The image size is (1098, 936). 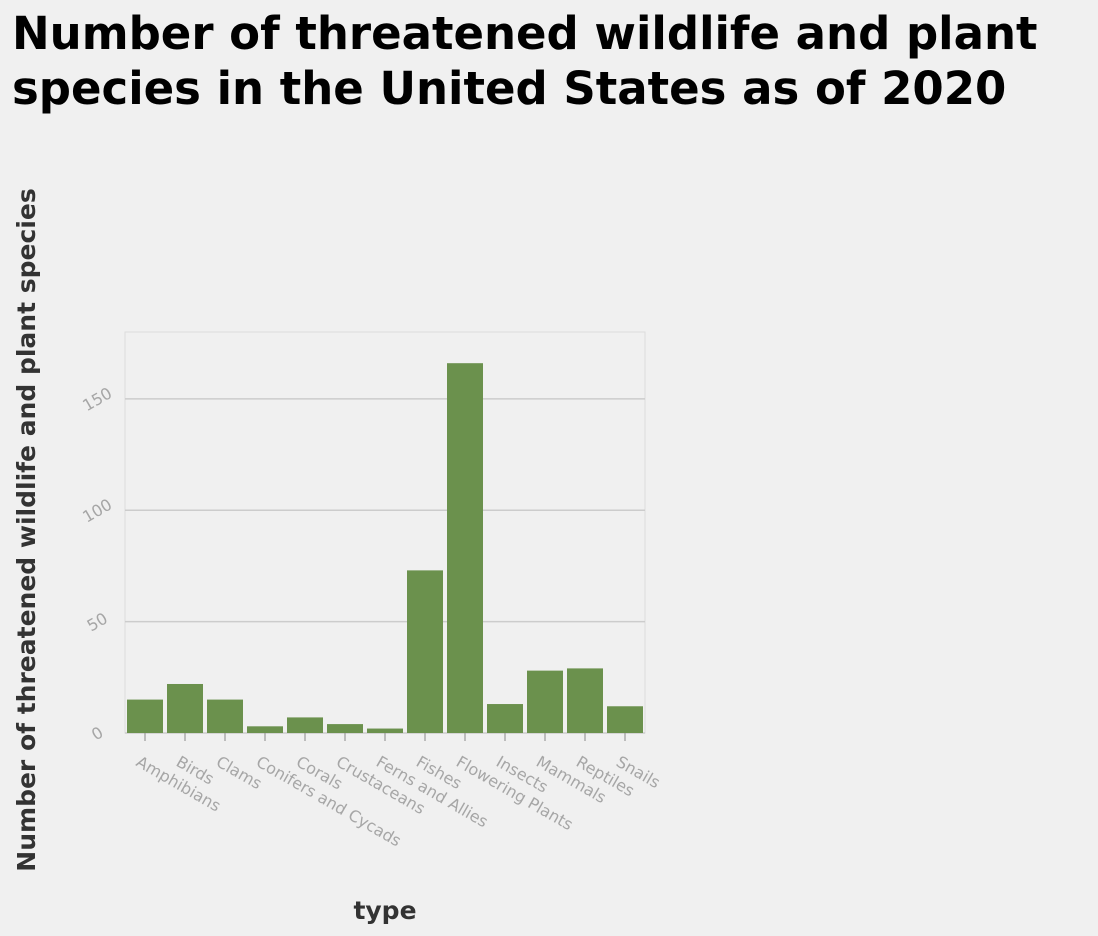 I want to click on y-axis: 0 50 100 150, so click(x=97, y=563).